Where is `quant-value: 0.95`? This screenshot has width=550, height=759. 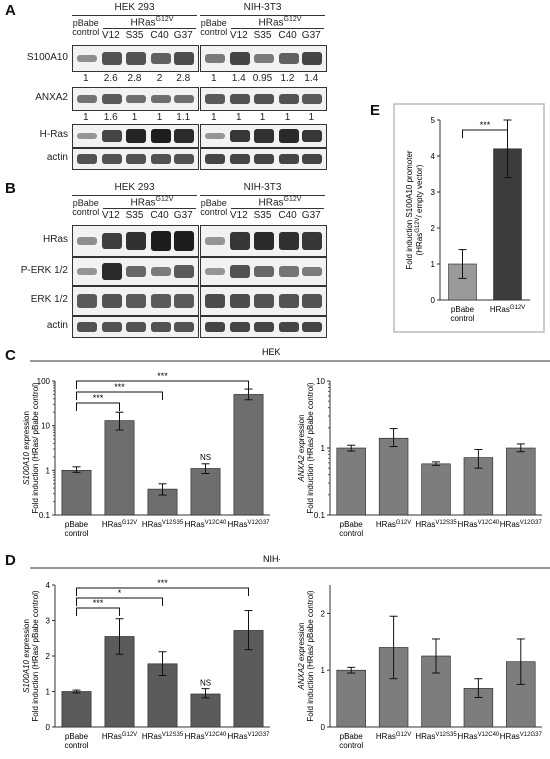
quant-value: 0.95 is located at coordinates (262, 78).